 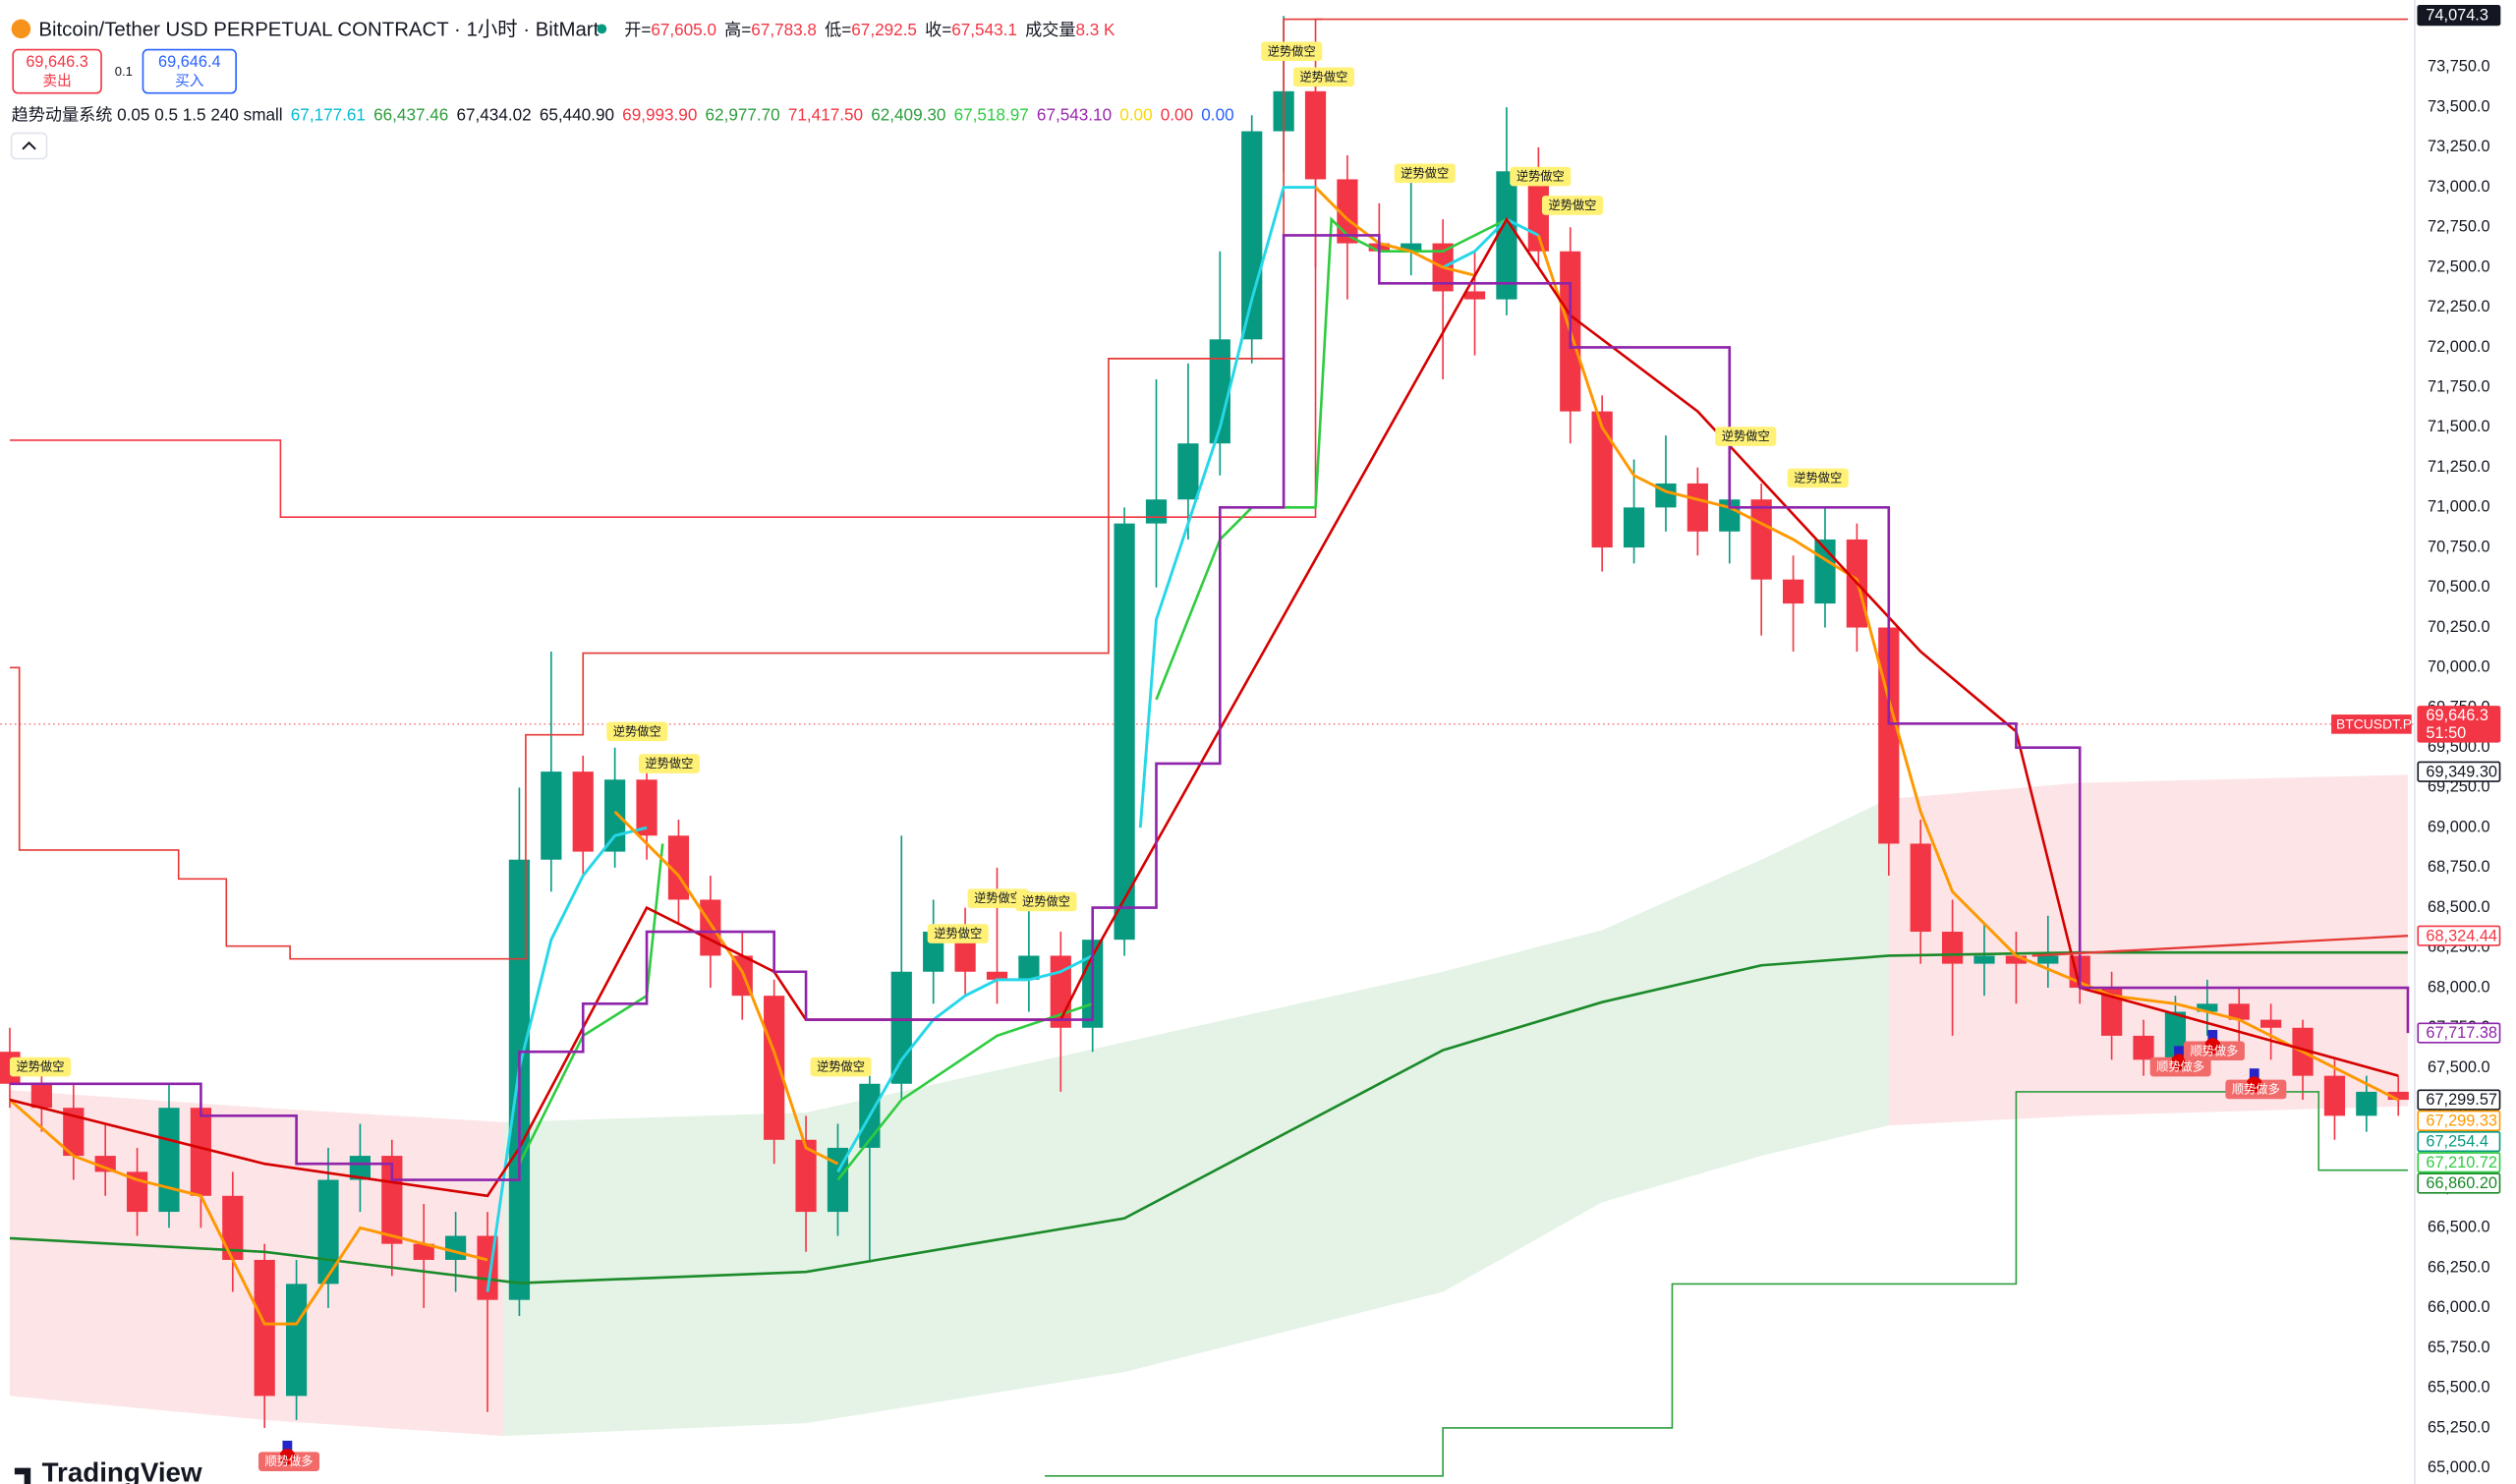 What do you see at coordinates (659, 114) in the screenshot?
I see `indicator-value: 69,993.90` at bounding box center [659, 114].